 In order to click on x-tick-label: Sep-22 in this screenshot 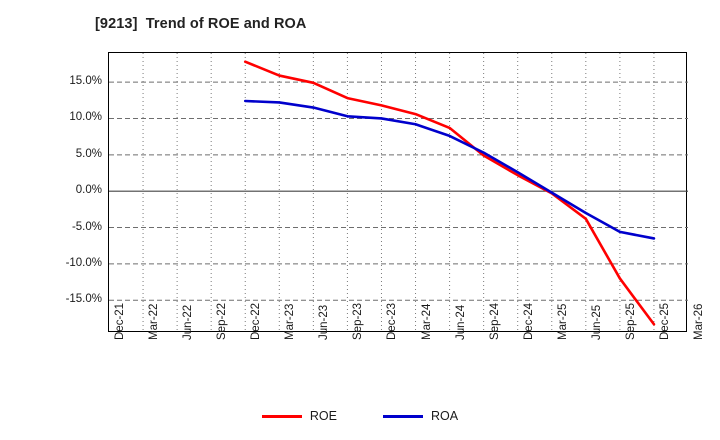, I will do `click(222, 321)`.